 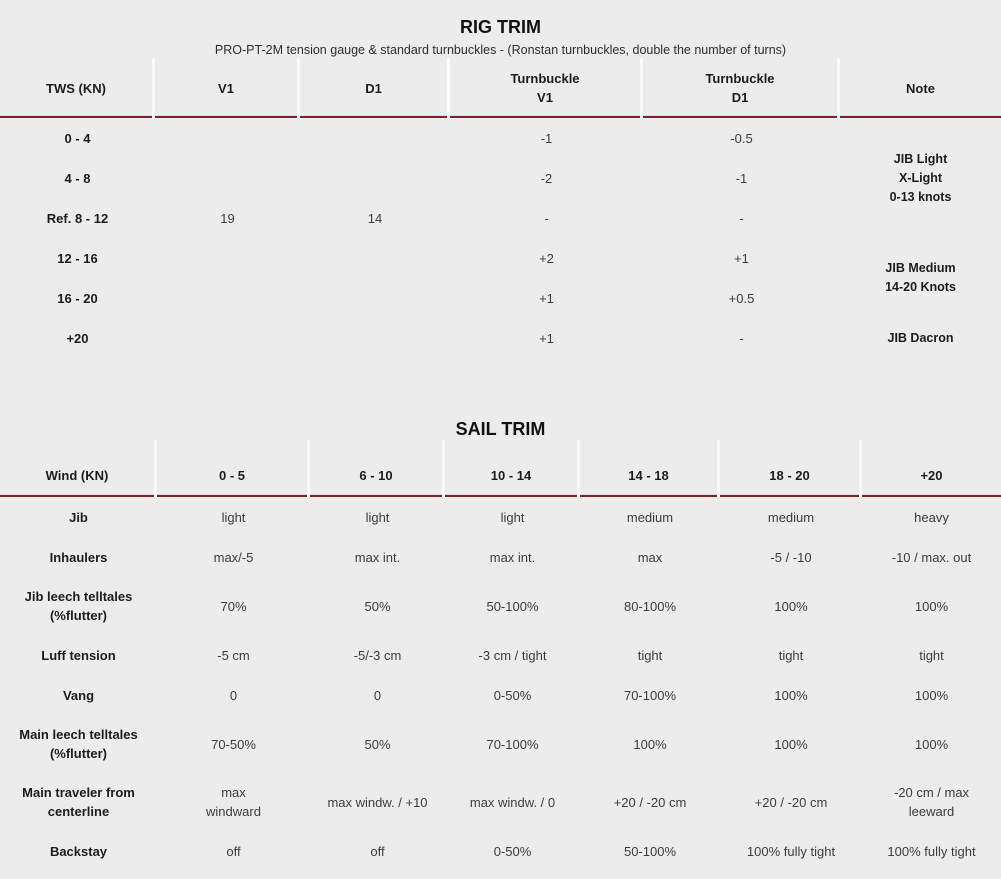 I want to click on sail-cell: -10 / max. out, so click(x=931, y=557).